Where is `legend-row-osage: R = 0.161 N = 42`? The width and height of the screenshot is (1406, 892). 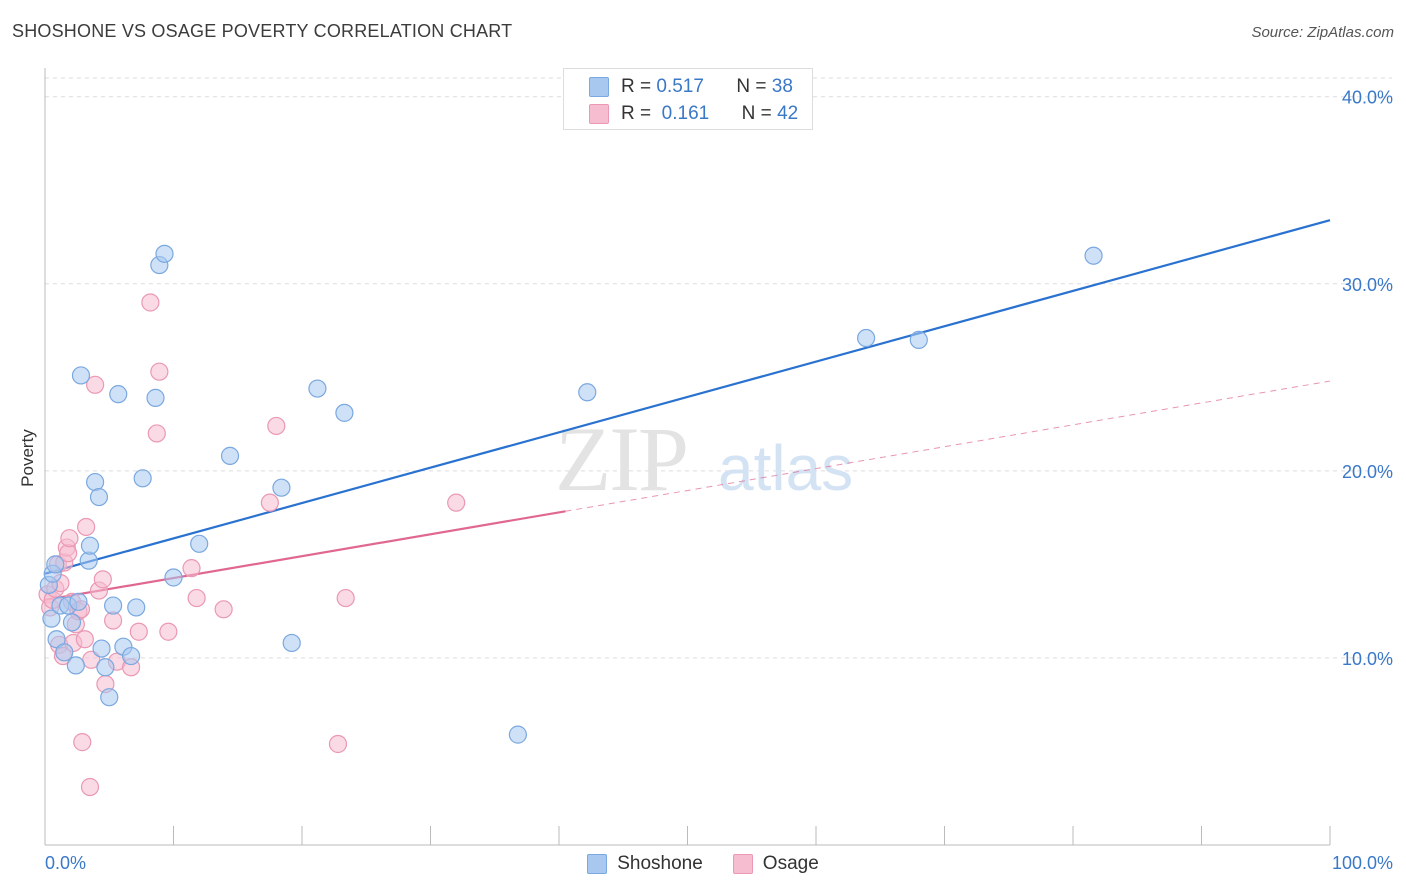 legend-row-osage: R = 0.161 N = 42 is located at coordinates (693, 114).